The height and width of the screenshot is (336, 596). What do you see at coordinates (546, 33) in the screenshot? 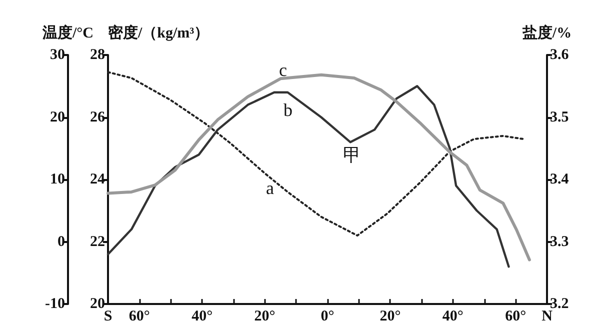
I see `y3-axis-title: 盐度/%` at bounding box center [546, 33].